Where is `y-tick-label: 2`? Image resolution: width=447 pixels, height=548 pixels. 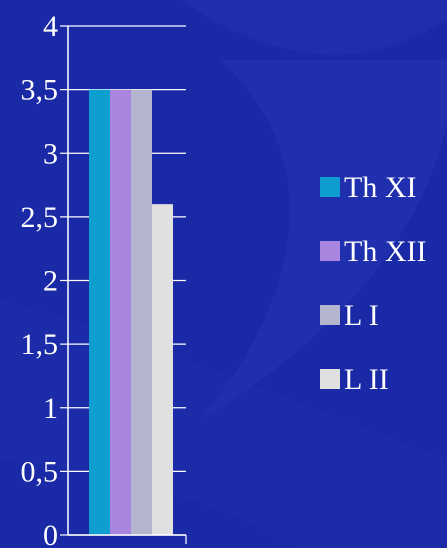
y-tick-label: 2 is located at coordinates (50, 281).